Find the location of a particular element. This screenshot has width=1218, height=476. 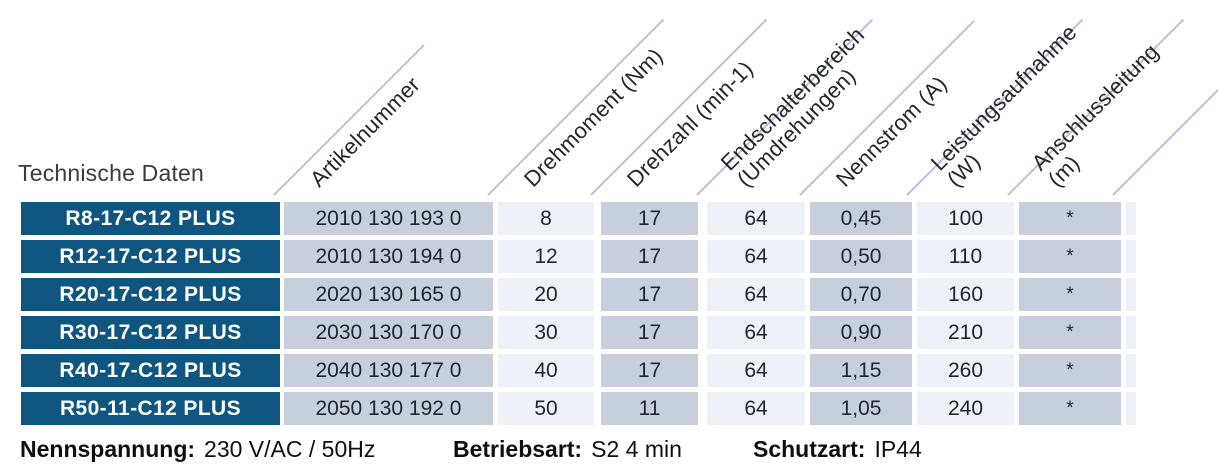

cell-leistungsaufnahme: 160 is located at coordinates (965, 294).